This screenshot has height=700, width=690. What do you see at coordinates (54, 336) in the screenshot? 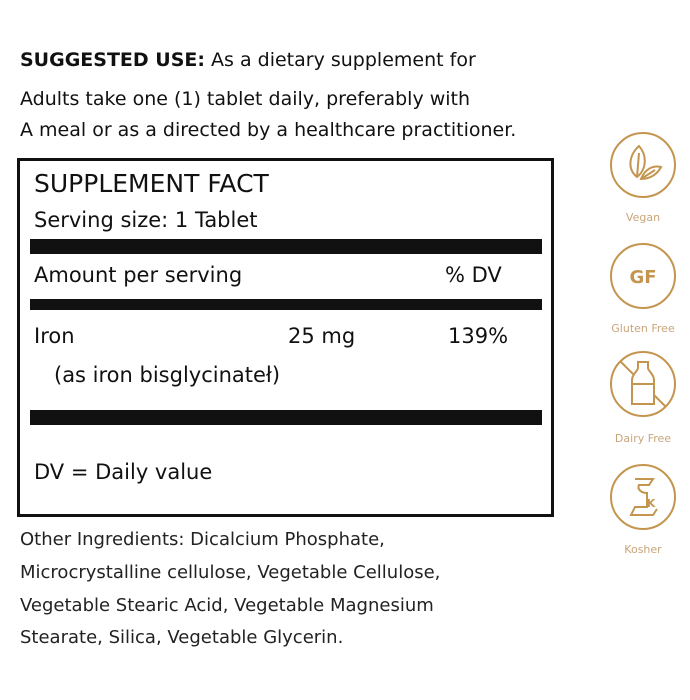
I see `nutrient-name: Iron` at bounding box center [54, 336].